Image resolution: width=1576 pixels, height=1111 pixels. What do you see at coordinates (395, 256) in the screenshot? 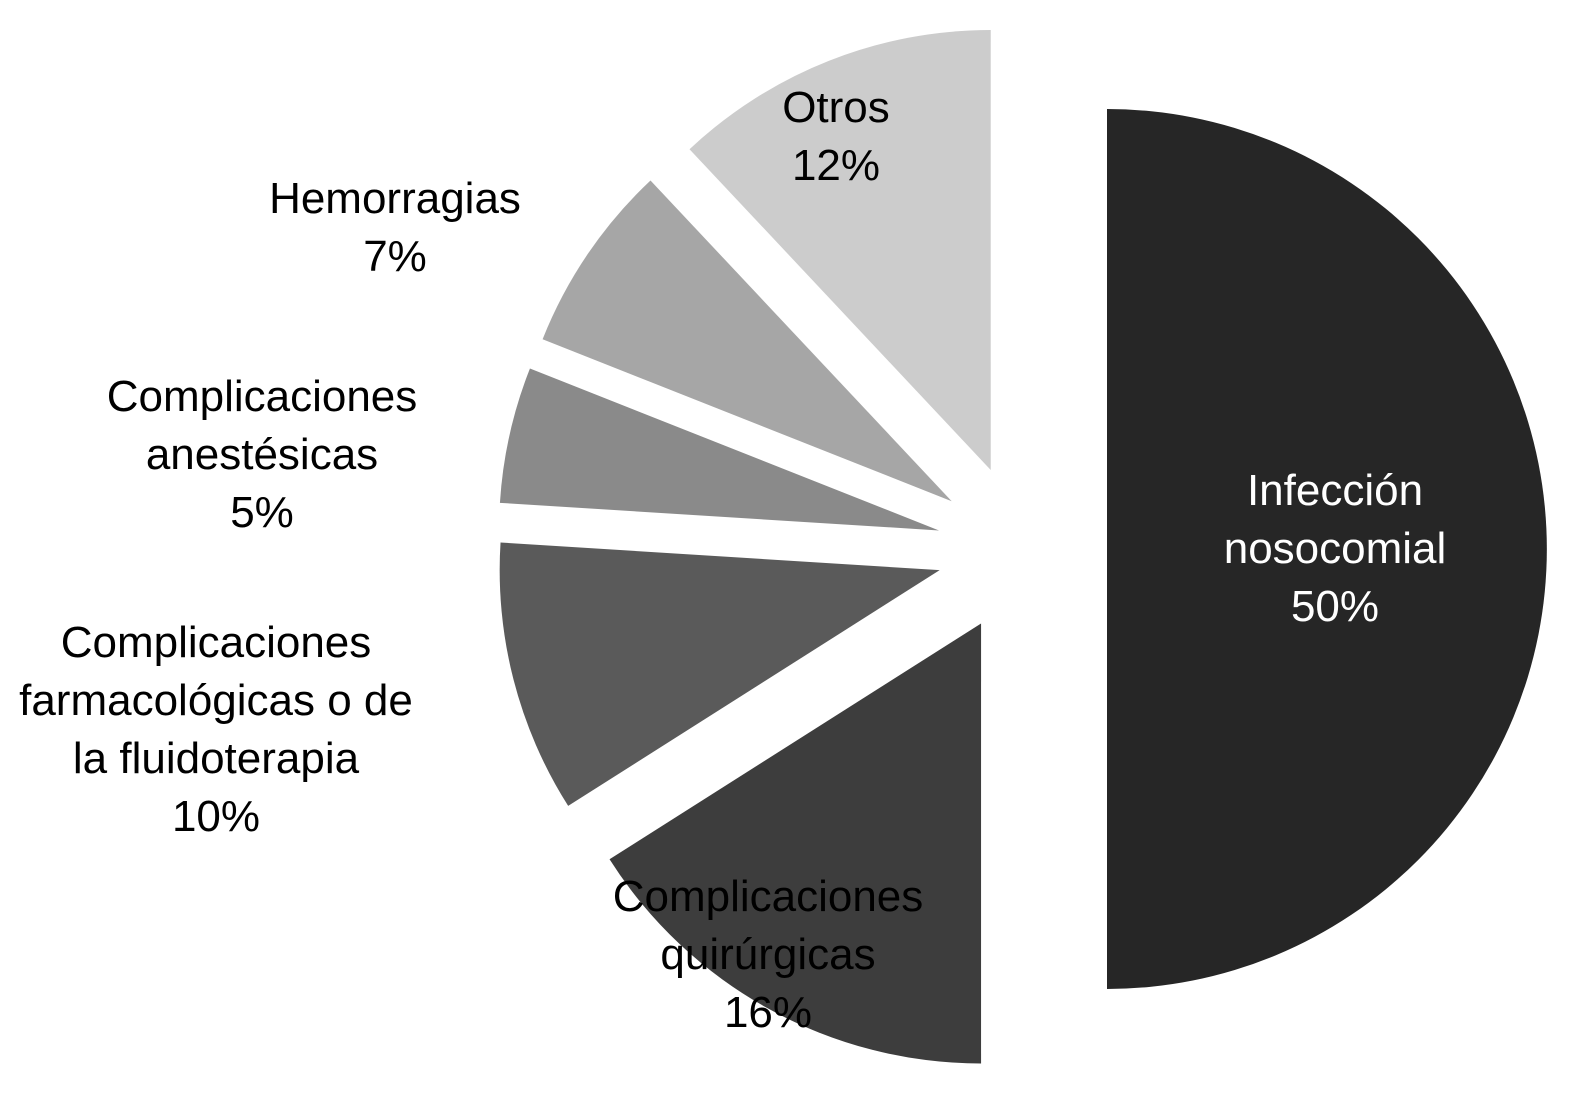
I see `value-label: 7%` at bounding box center [395, 256].